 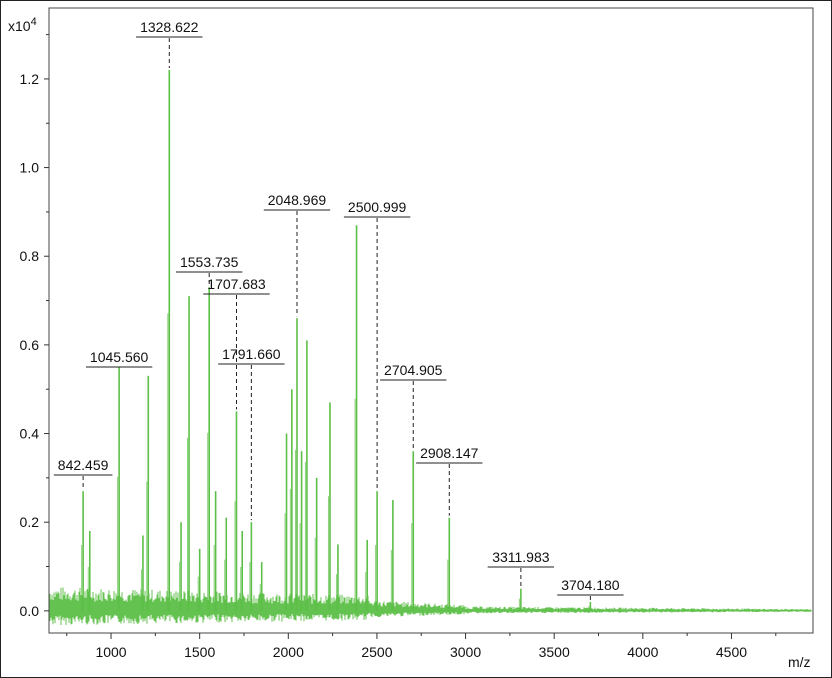 I want to click on peak-label: 2704.905, so click(x=413, y=370).